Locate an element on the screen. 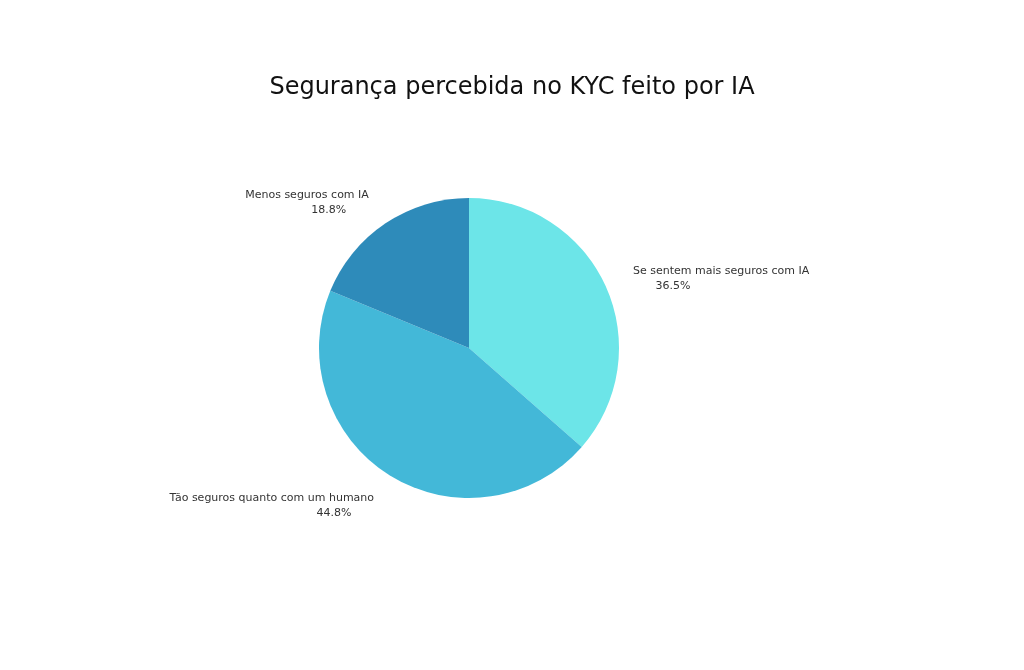 The height and width of the screenshot is (670, 1024). data-label: 36.5% is located at coordinates (673, 285).